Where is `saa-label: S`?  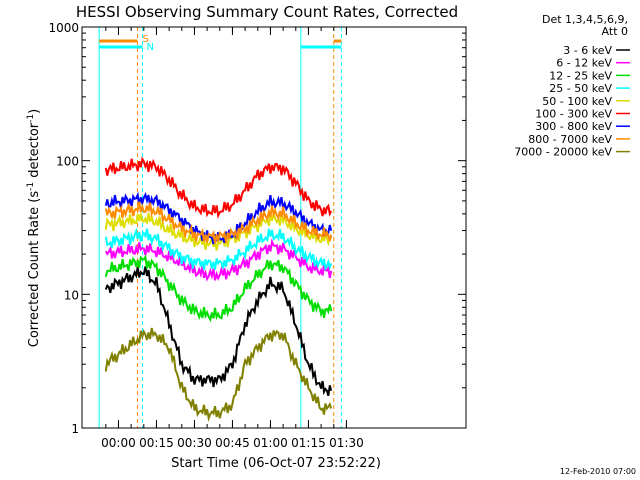
saa-label: S is located at coordinates (145, 39).